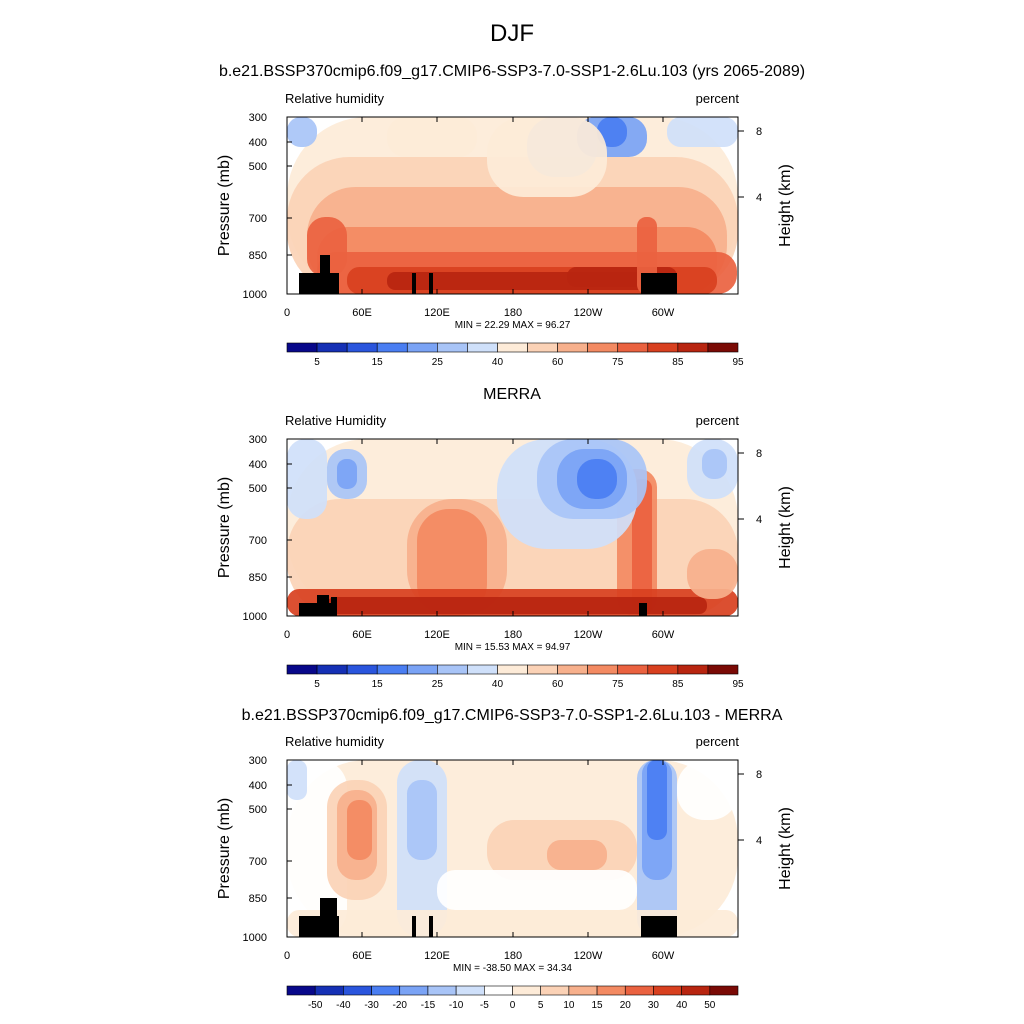 This screenshot has height=1024, width=1024. What do you see at coordinates (315, 1005) in the screenshot?
I see `colorbar-label: -50` at bounding box center [315, 1005].